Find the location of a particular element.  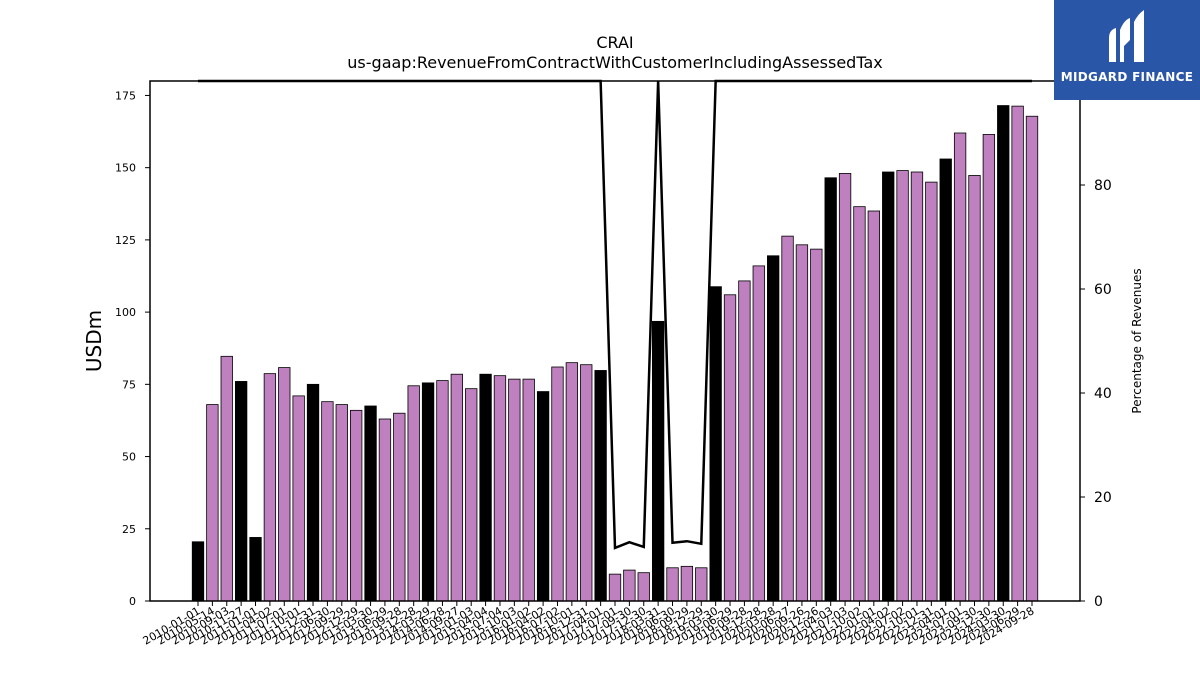

y-tick-label: 75 is located at coordinates (129, 384).